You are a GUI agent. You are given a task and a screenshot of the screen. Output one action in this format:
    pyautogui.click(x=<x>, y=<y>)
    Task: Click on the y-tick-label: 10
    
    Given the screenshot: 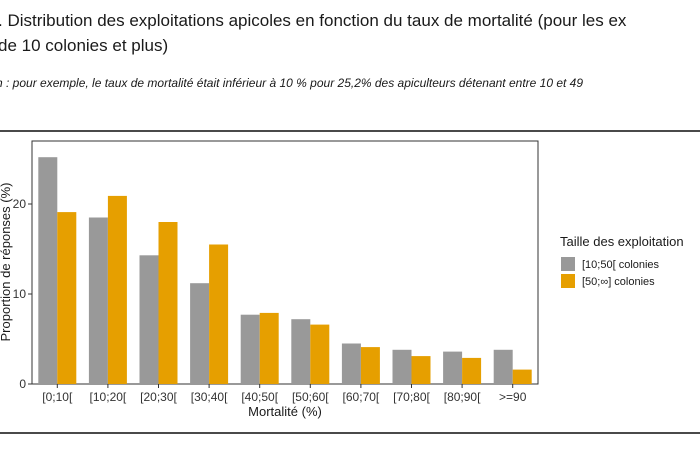 What is the action you would take?
    pyautogui.click(x=20, y=294)
    